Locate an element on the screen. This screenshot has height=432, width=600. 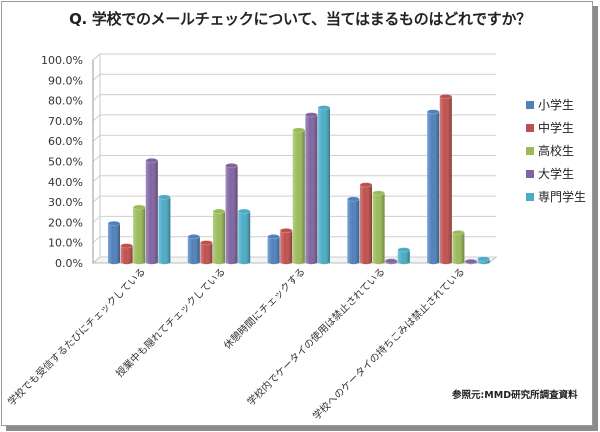
legend-item-high-school: 高校生 is located at coordinates (556, 150).